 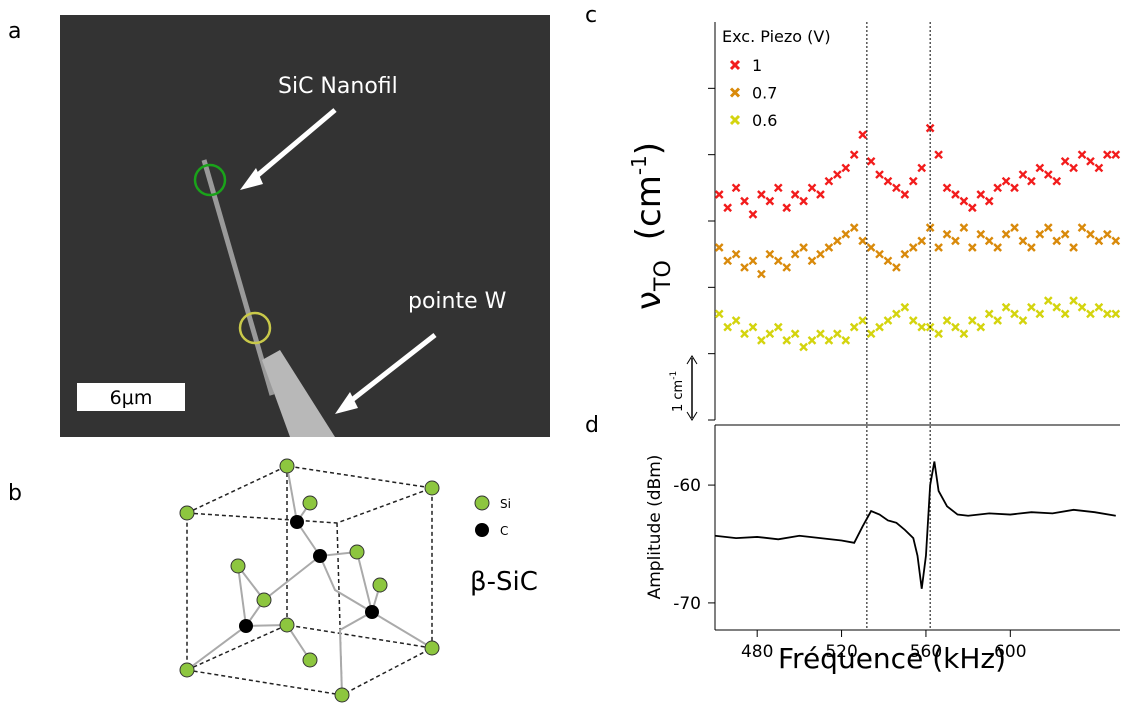 I want to click on tungsten-tip, so click(x=298, y=393).